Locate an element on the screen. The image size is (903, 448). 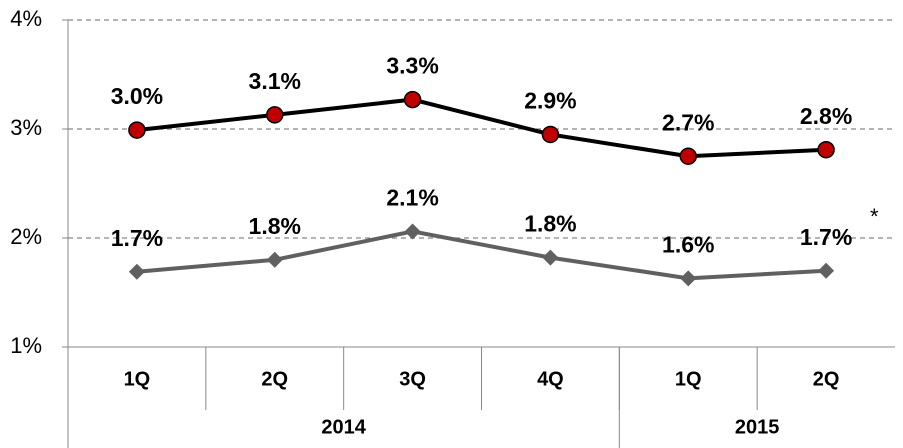
value-label: 2.8% is located at coordinates (826, 116).